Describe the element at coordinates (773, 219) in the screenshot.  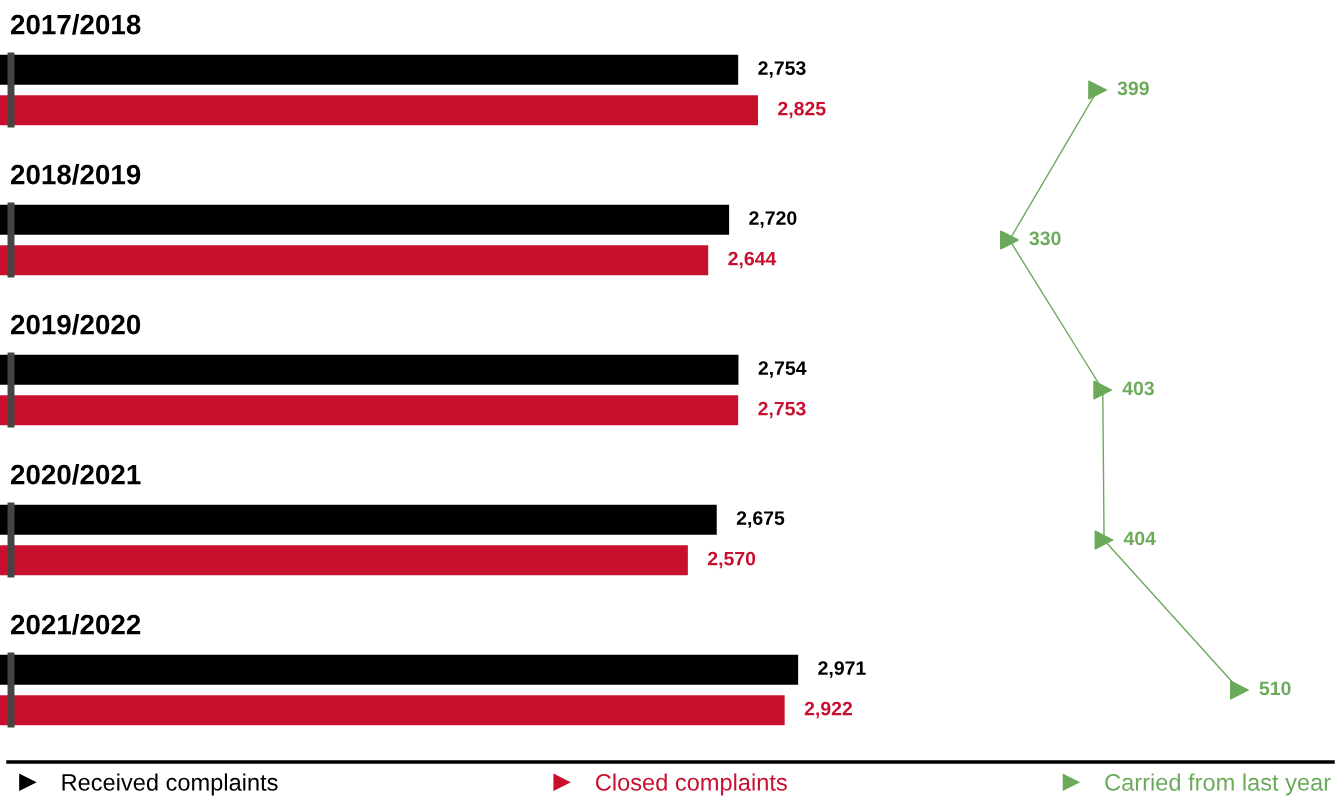
I see `data-label: 2,720` at that location.